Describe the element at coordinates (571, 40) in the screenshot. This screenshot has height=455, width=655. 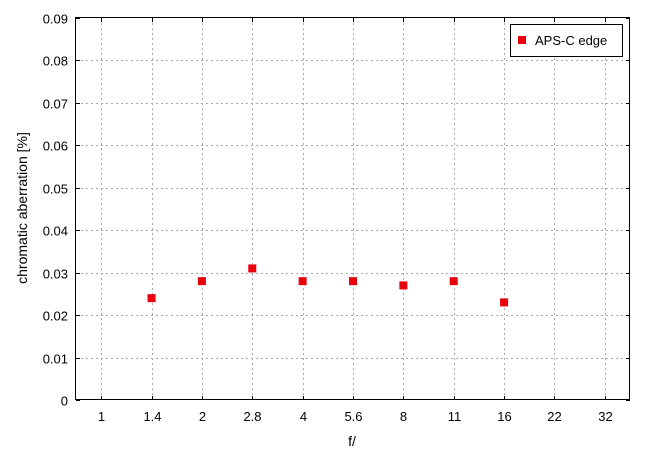
I see `legend-label: APS-C edge` at that location.